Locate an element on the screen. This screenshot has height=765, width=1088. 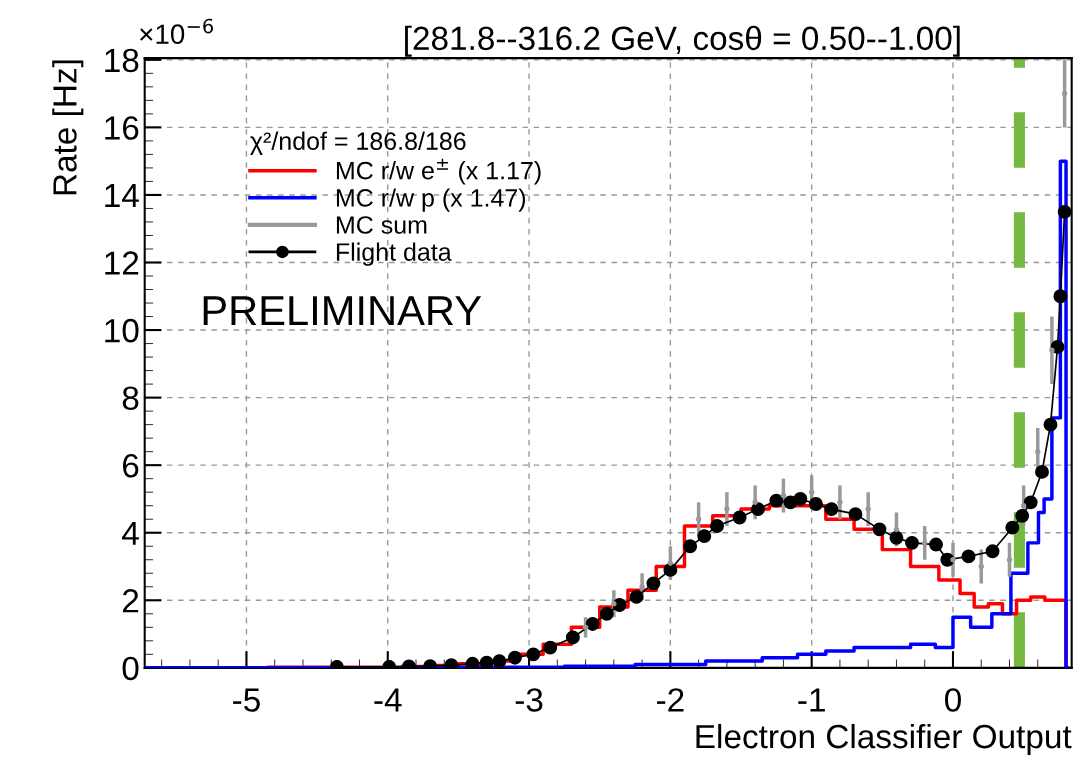
legend-label: MC r/w p (x 1.47) is located at coordinates (431, 200).